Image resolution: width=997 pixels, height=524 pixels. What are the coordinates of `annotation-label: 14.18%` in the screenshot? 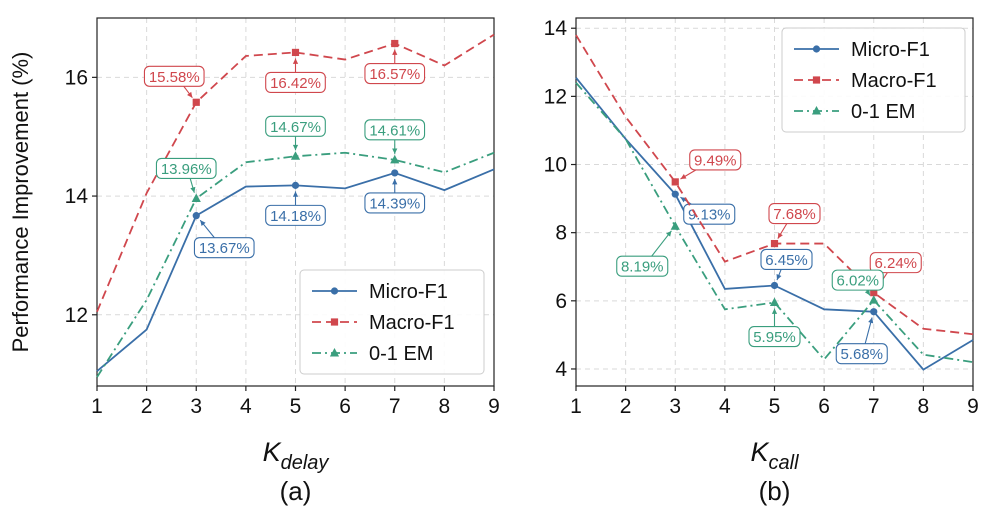 It's located at (295, 216).